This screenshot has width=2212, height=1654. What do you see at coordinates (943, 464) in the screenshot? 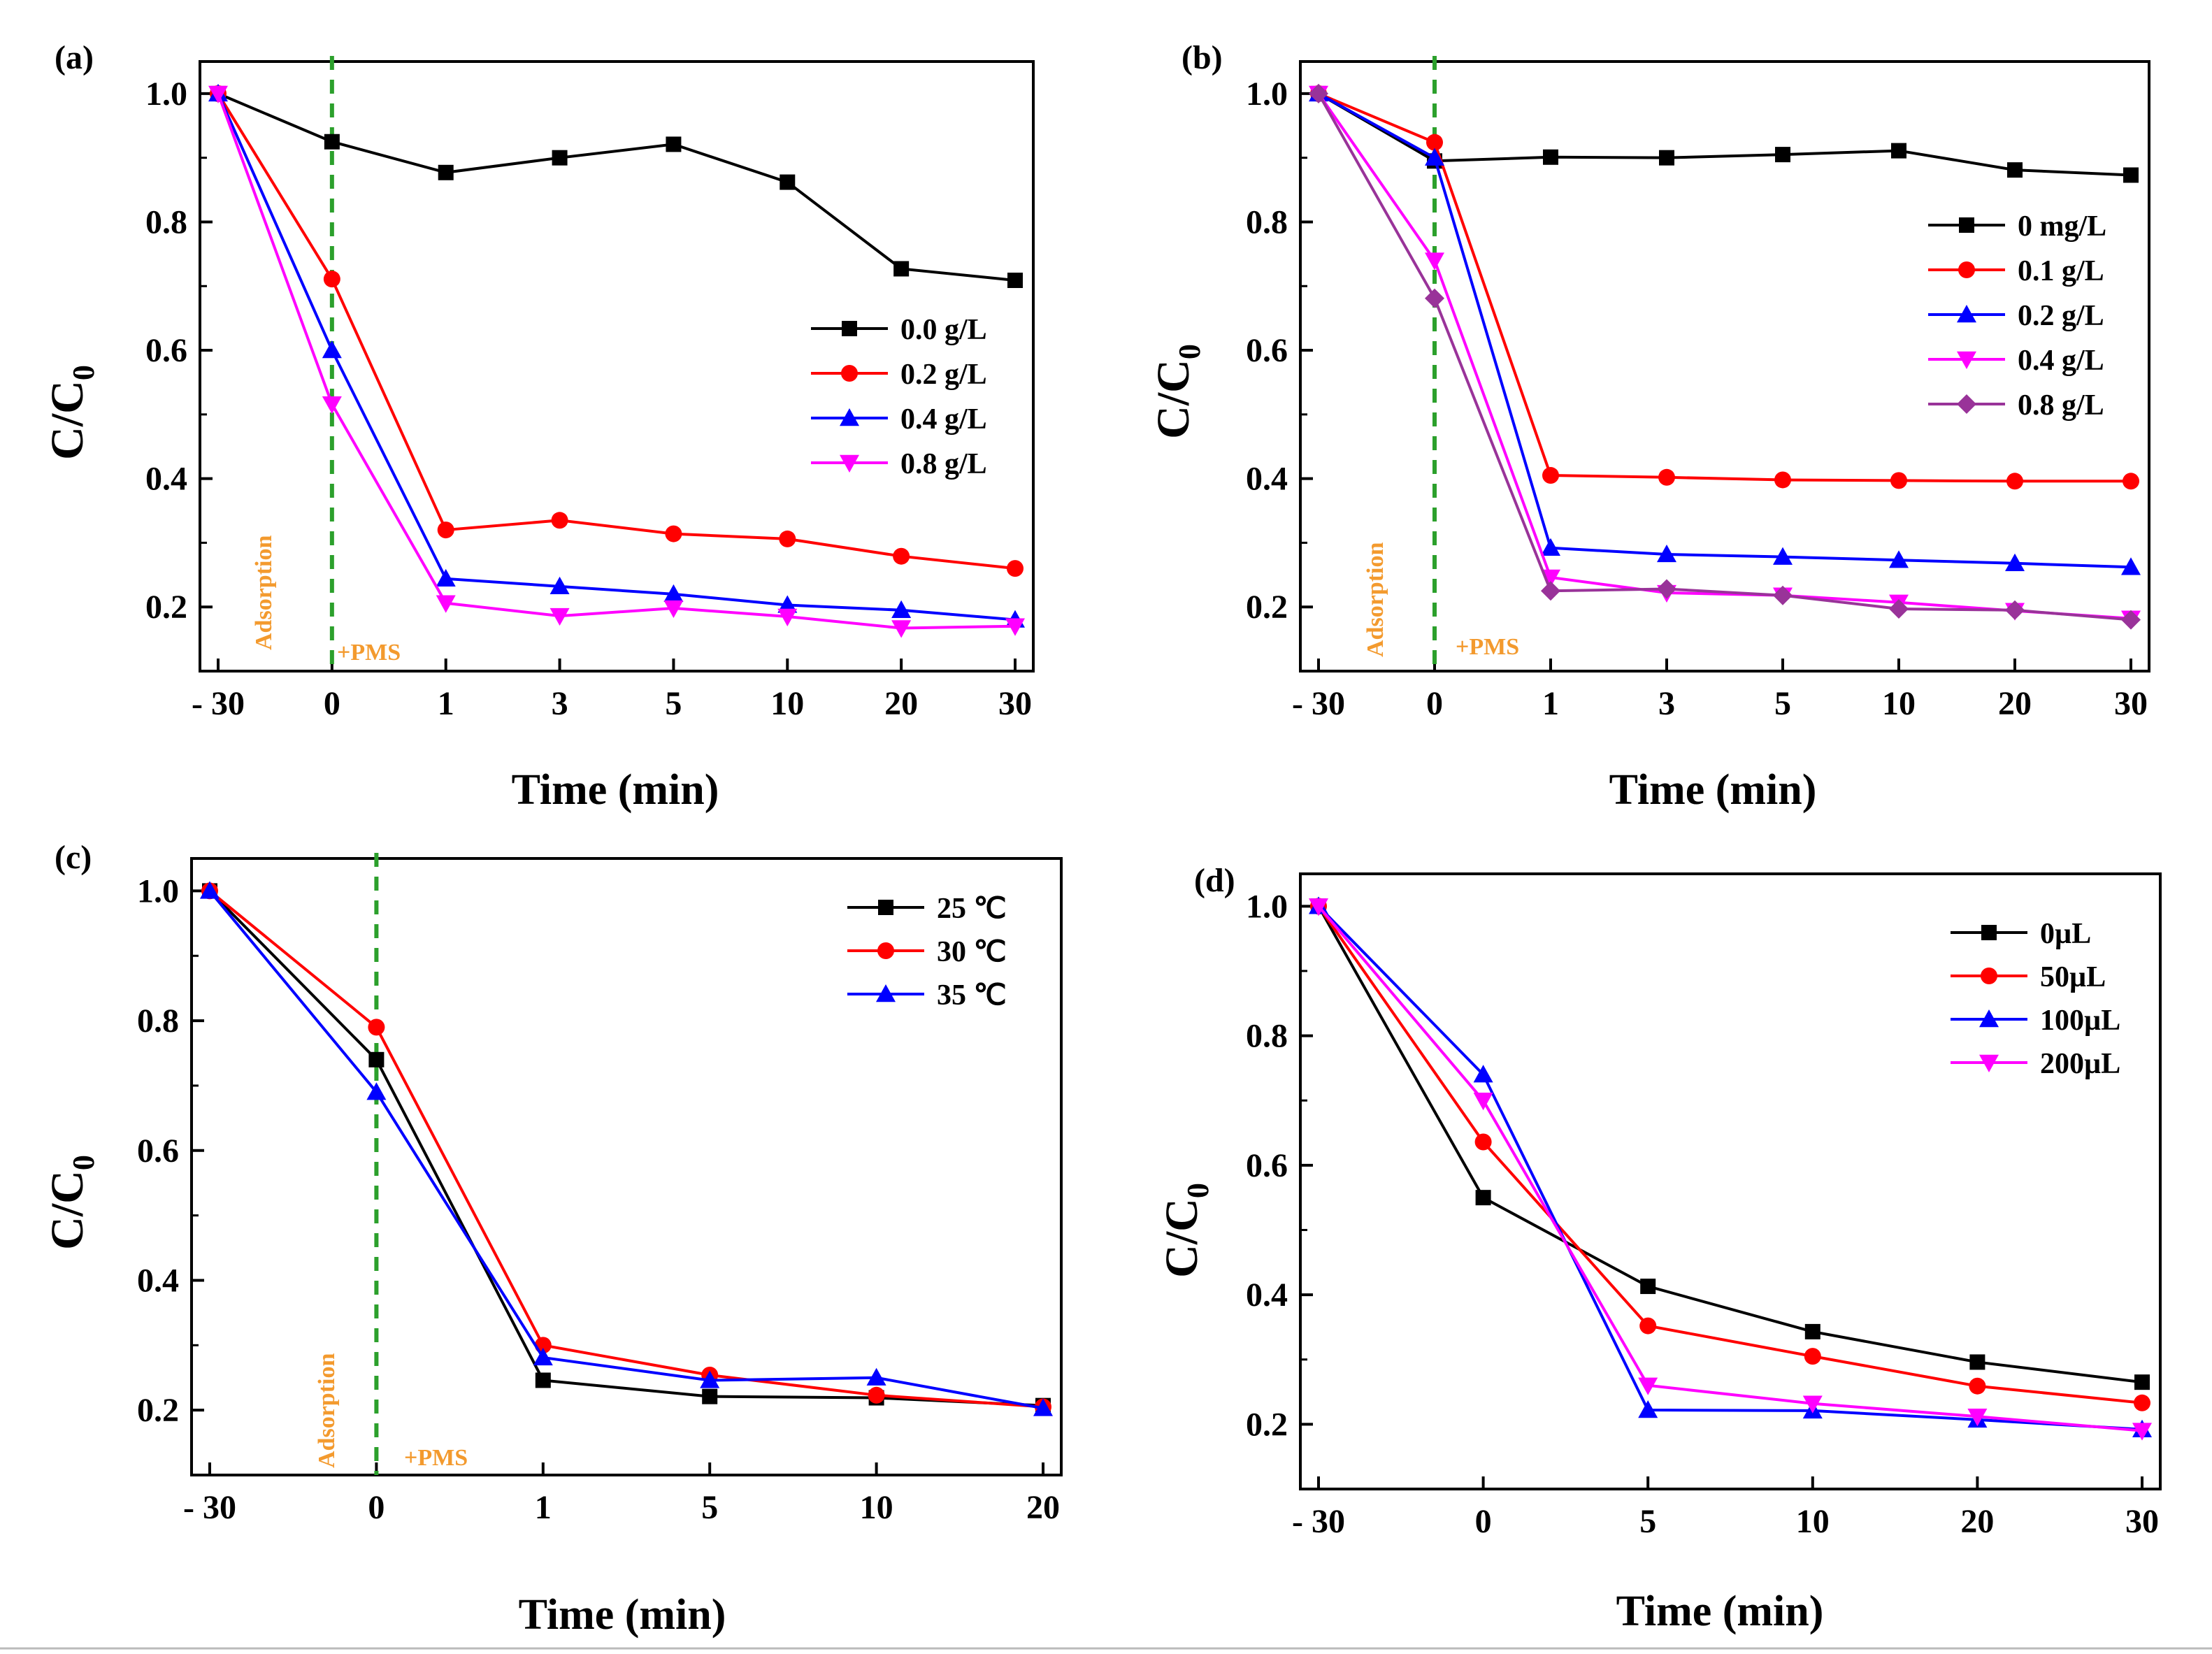
I see `legend-label: 0.8 g/L` at bounding box center [943, 464].